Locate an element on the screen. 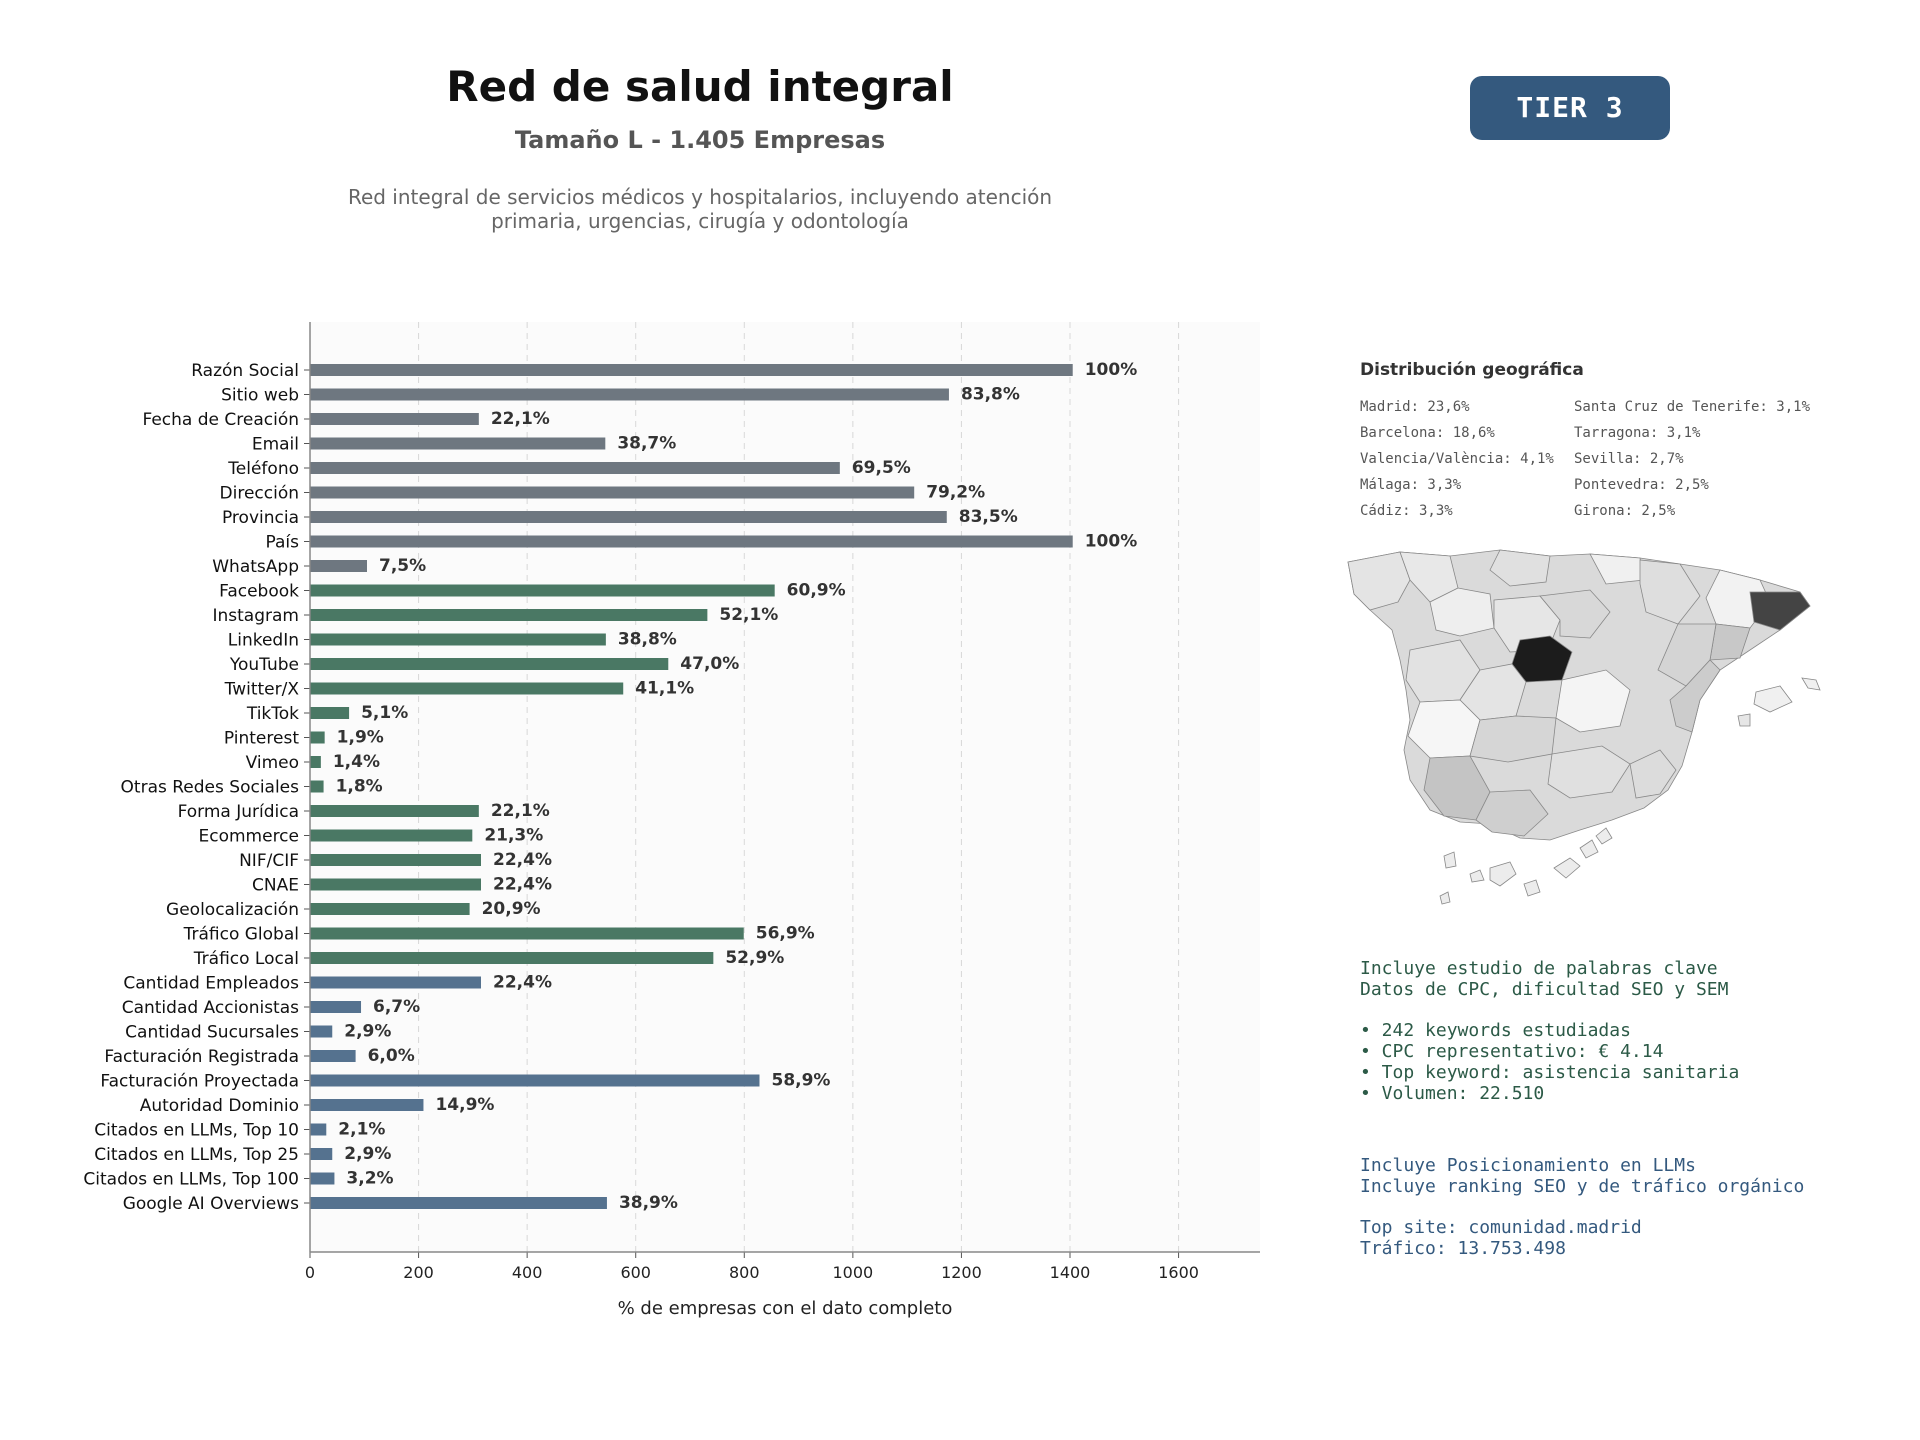 The width and height of the screenshot is (1920, 1440). category-label: Instagram is located at coordinates (256, 616).